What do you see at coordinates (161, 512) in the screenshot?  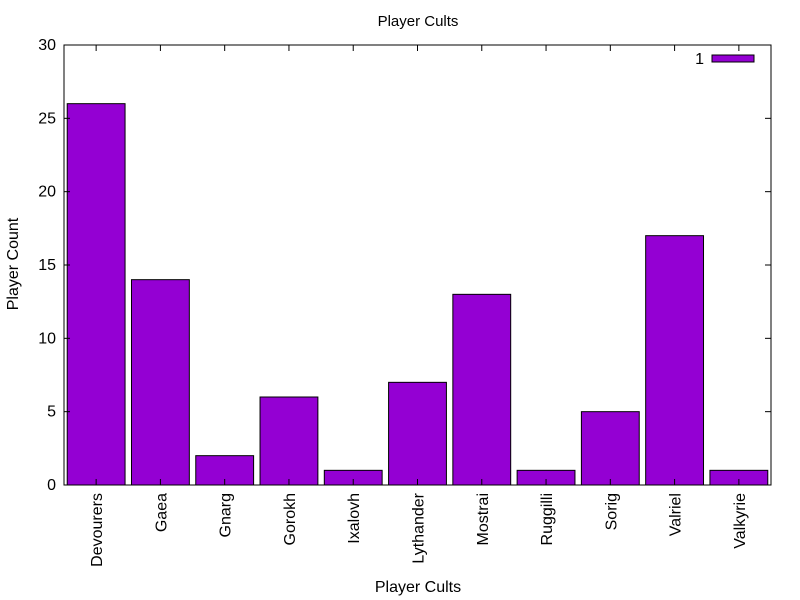 I see `x-tick-label: Gaea` at bounding box center [161, 512].